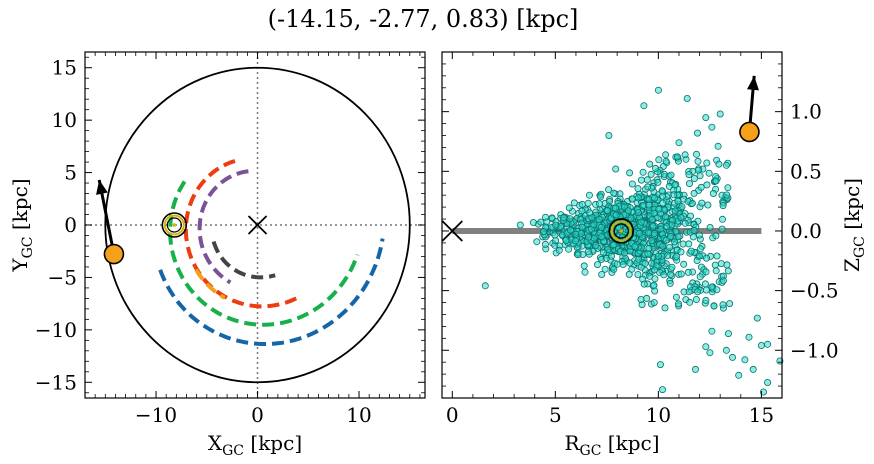 Image resolution: width=874 pixels, height=464 pixels. What do you see at coordinates (64, 68) in the screenshot?
I see `y-tick-label: 15` at bounding box center [64, 68].